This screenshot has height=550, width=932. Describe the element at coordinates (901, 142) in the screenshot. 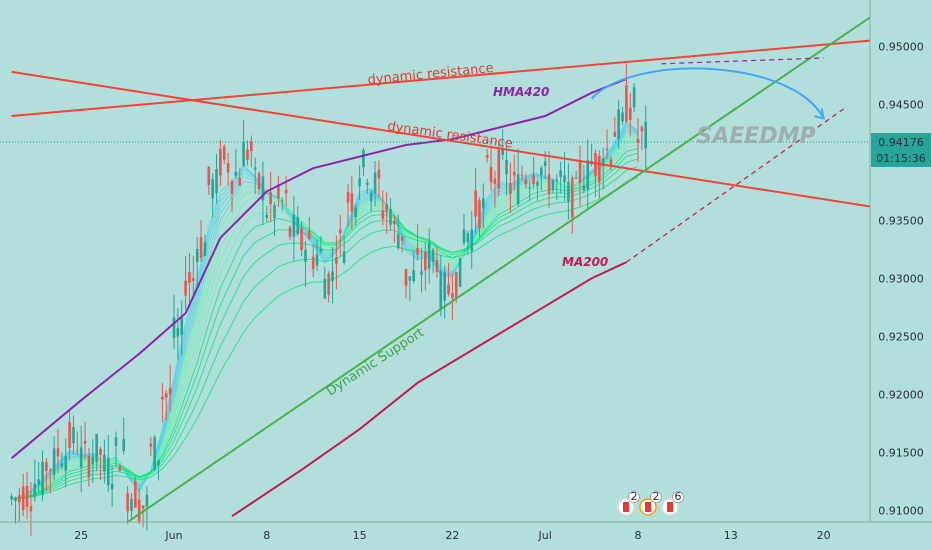

I see `last-price-value: 0.94176` at that location.